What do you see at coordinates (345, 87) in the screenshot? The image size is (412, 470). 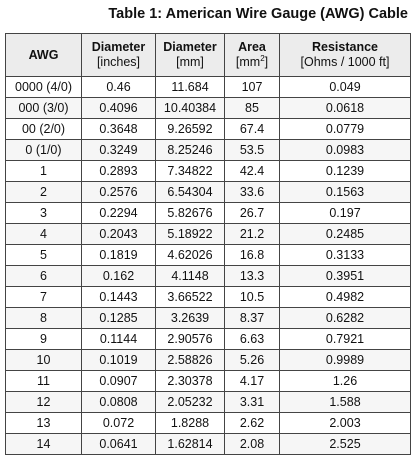 I see `resistance-cell: 0.049` at bounding box center [345, 87].